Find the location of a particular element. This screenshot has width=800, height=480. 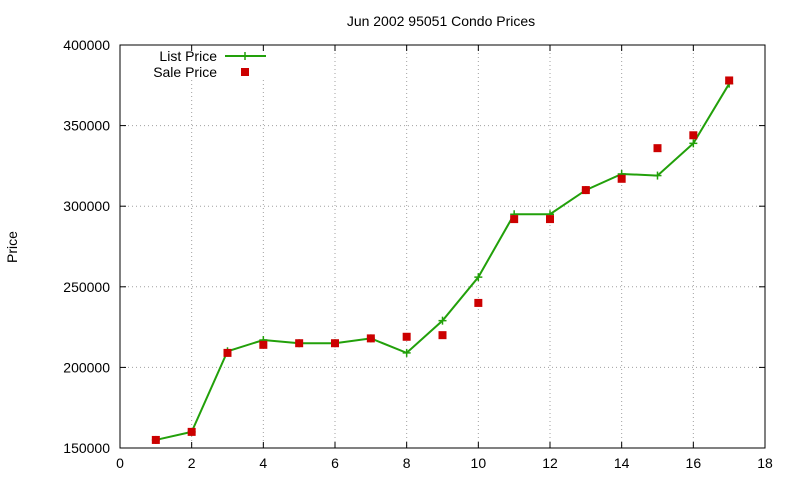

chart-title: Jun 2002 95051 Condo Prices is located at coordinates (441, 21).